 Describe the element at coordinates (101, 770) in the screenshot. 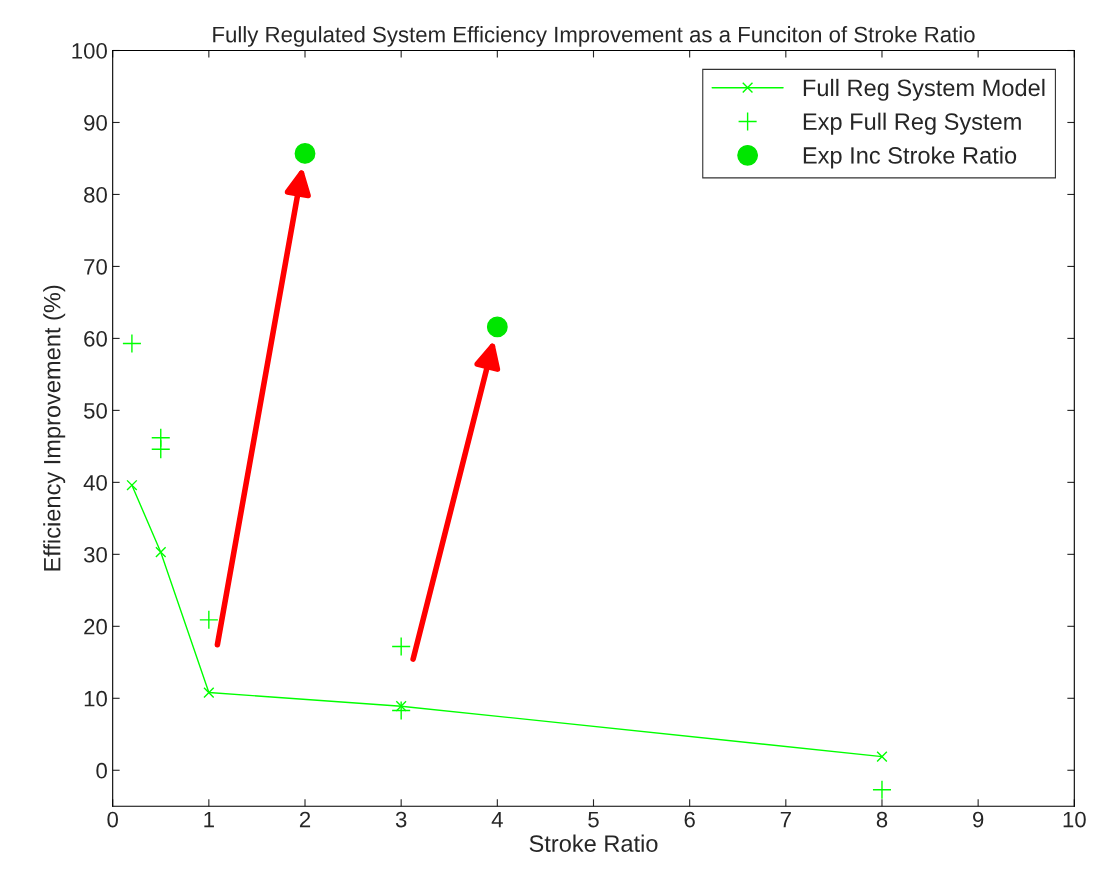

I see `y-tick-label: 0` at that location.